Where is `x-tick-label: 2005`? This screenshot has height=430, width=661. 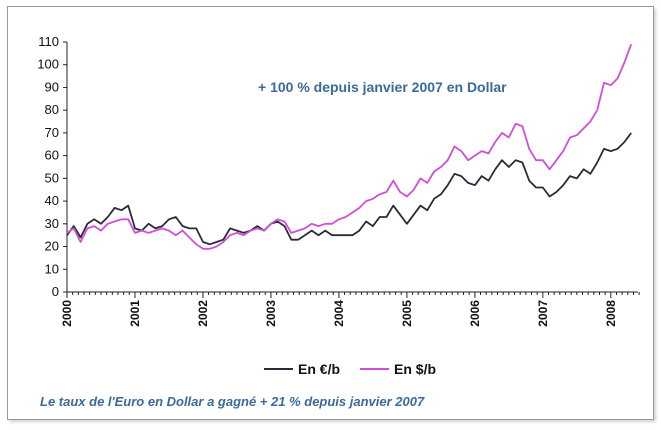 x-tick-label: 2005 is located at coordinates (407, 313).